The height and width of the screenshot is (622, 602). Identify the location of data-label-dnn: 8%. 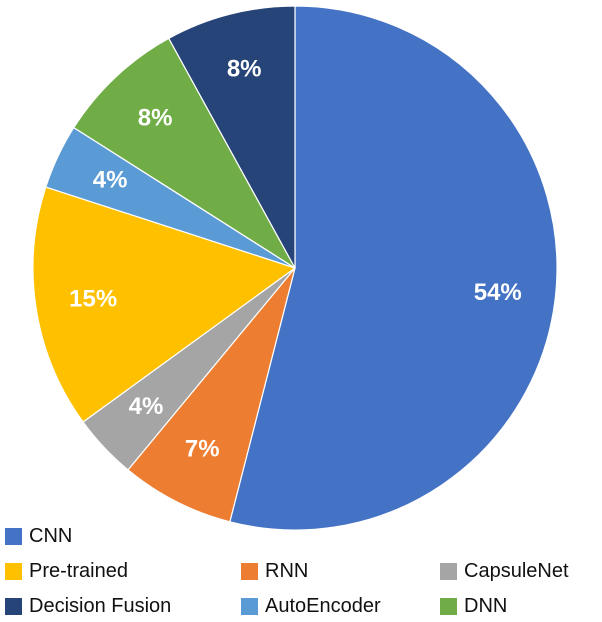
(155, 117).